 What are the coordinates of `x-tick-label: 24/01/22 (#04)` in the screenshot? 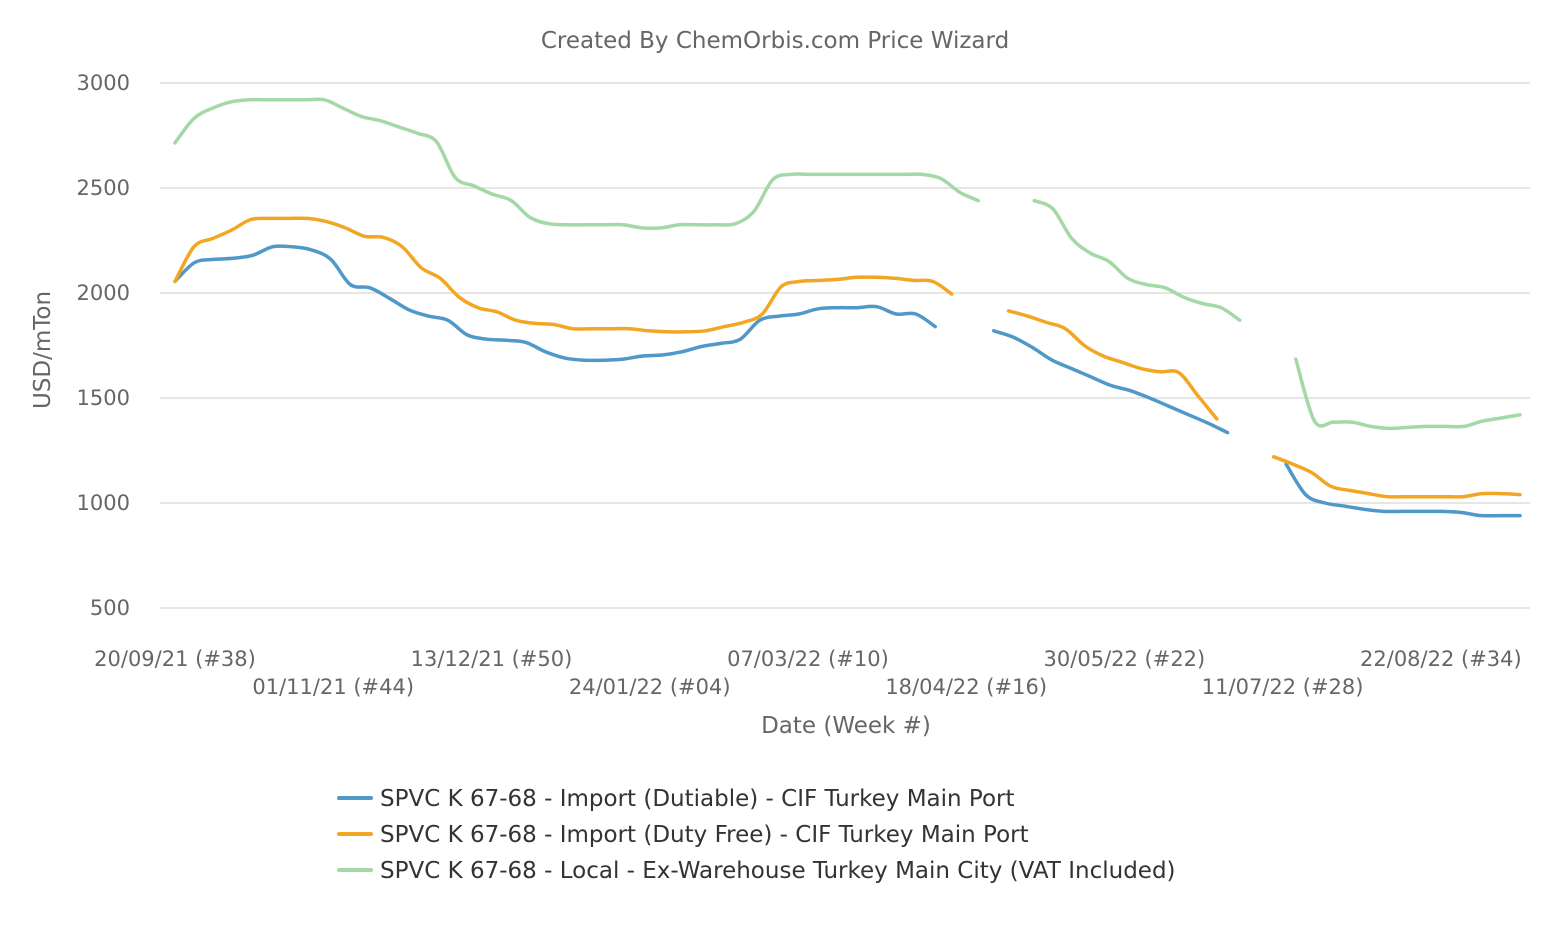 It's located at (650, 687).